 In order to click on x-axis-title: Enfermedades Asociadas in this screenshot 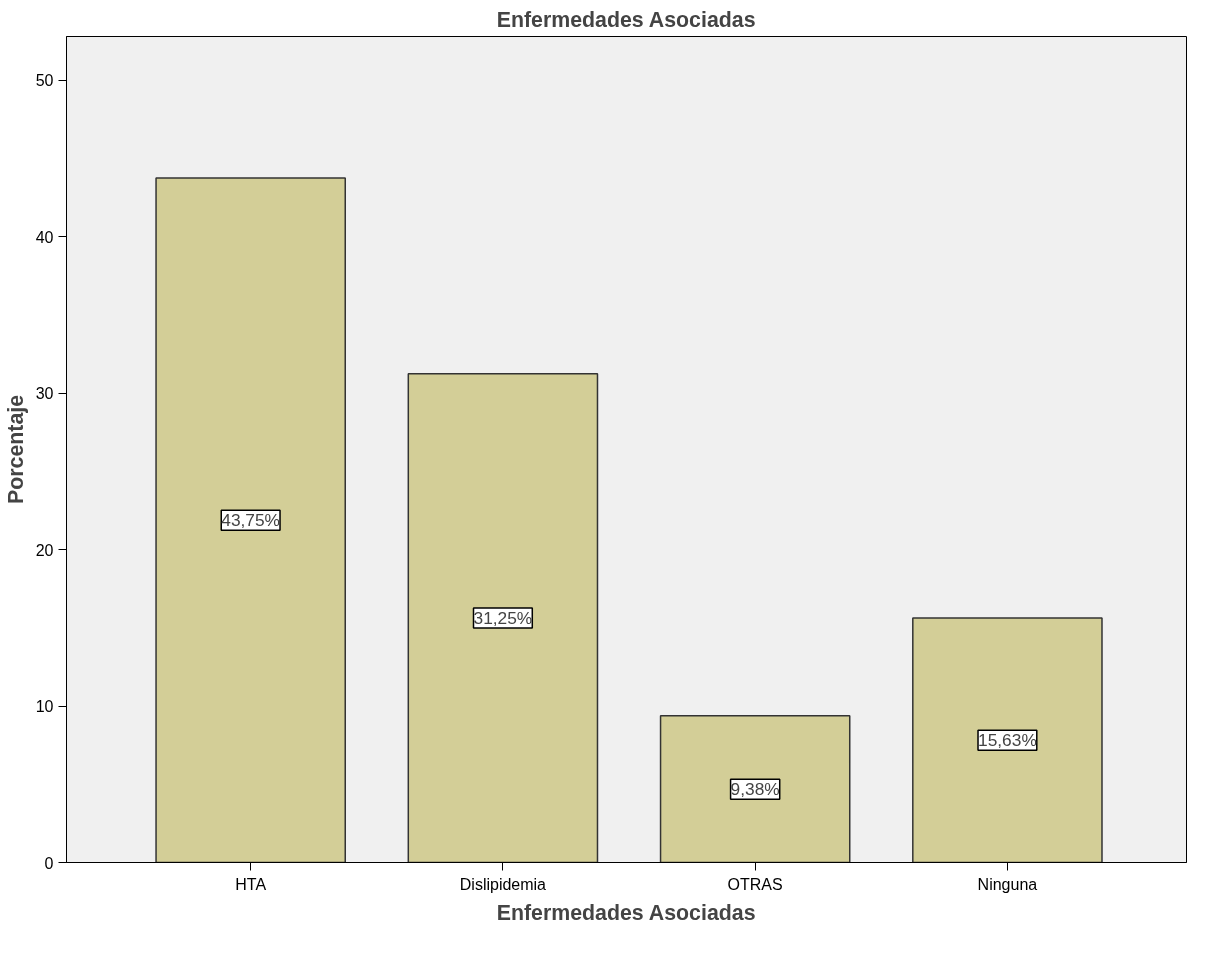, I will do `click(626, 912)`.